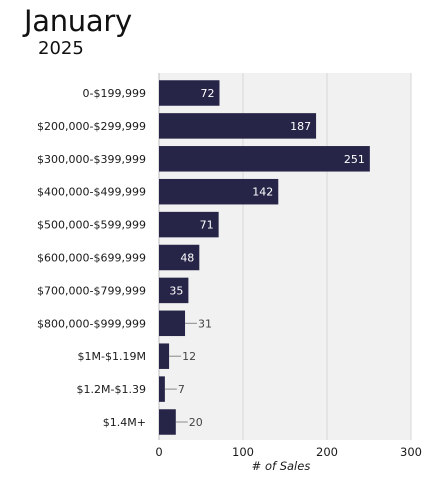 Image resolution: width=448 pixels, height=481 pixels. Describe the element at coordinates (243, 452) in the screenshot. I see `x-tick-label: 100` at that location.